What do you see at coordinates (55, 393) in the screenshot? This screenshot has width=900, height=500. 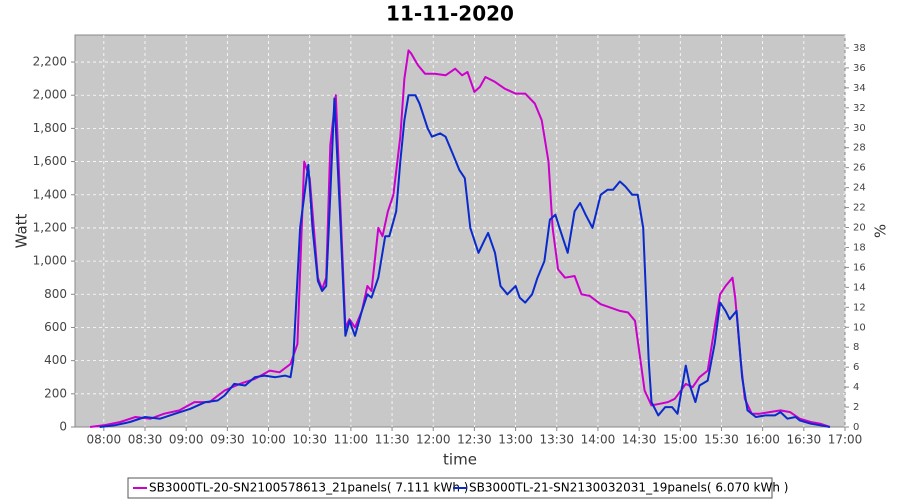 I see `y-tick-label: 200` at bounding box center [55, 393].